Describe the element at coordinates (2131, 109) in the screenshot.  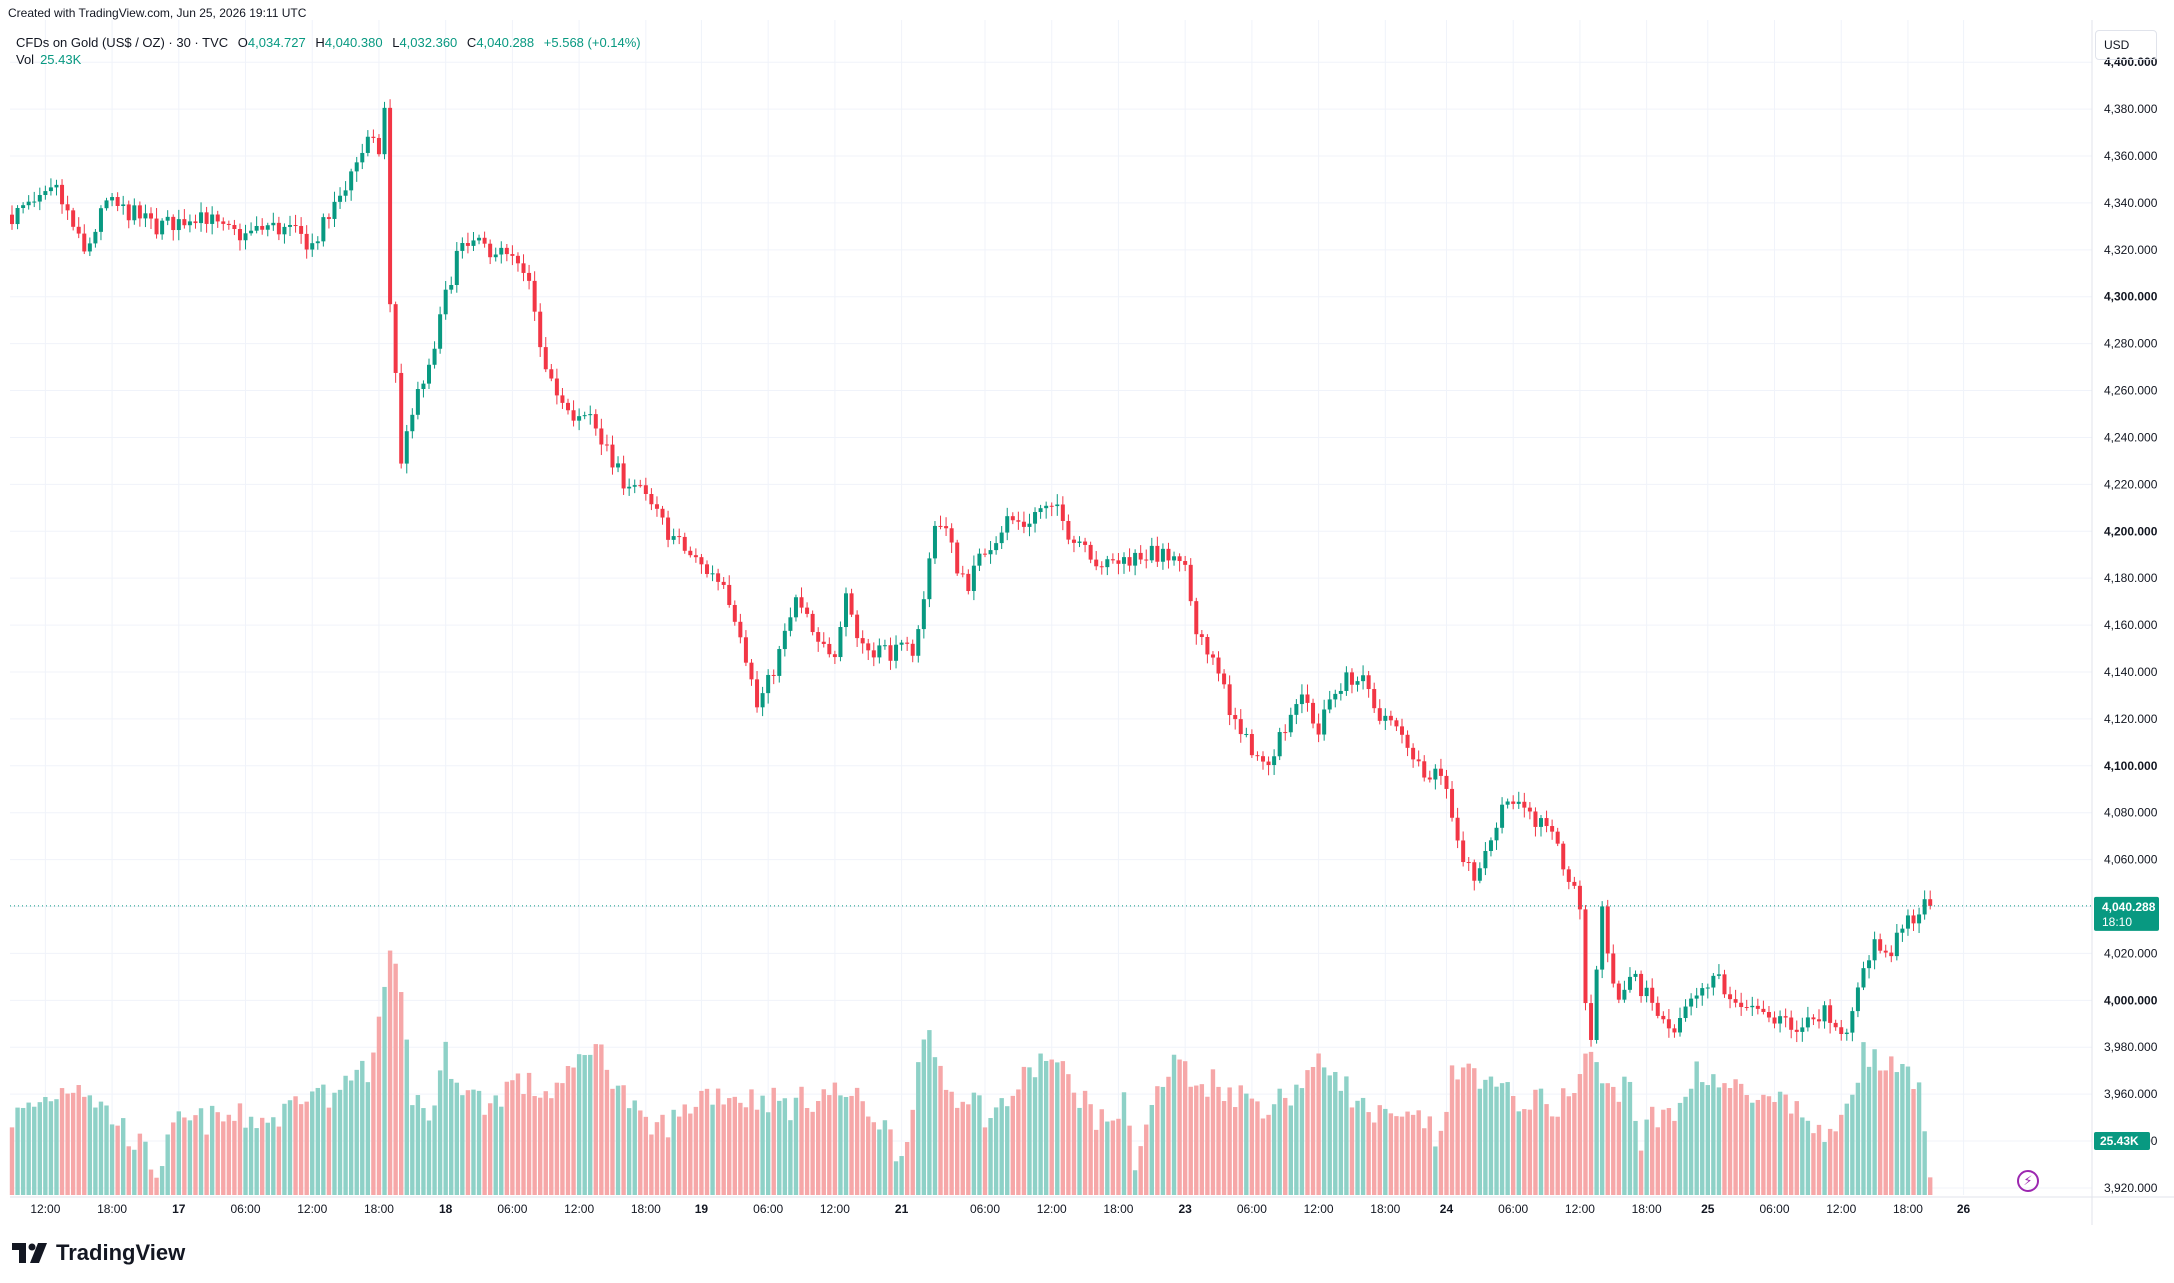
I see `price-tick-label: 4,380.000` at that location.